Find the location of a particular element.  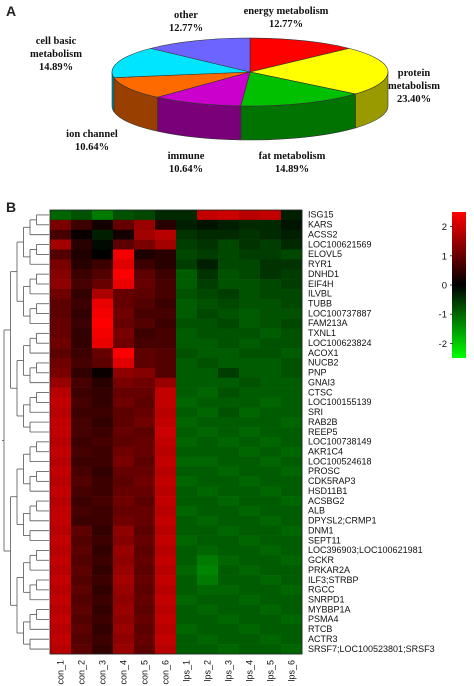

sample-label: con_6 is located at coordinates (166, 672).